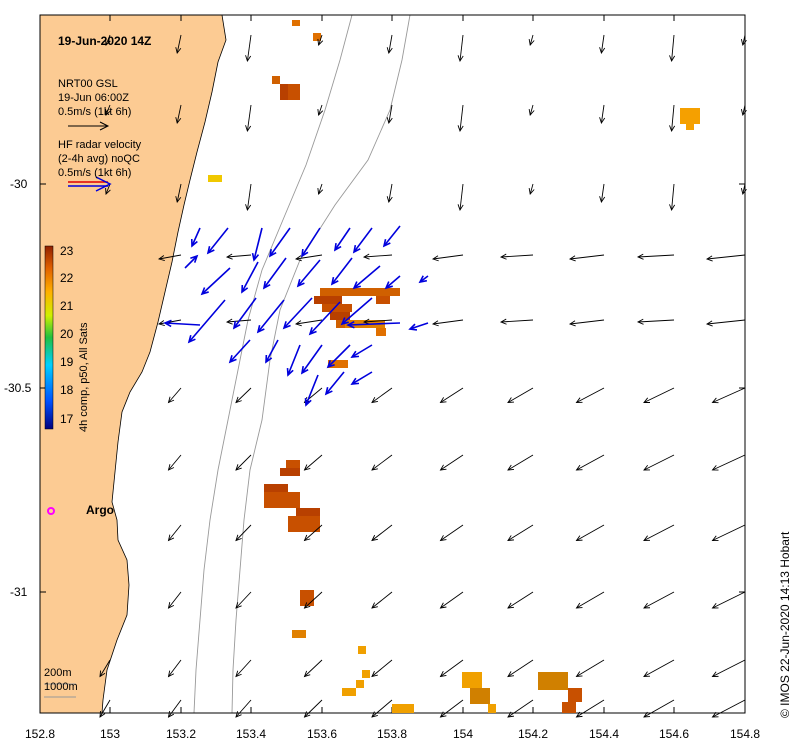 The height and width of the screenshot is (750, 789). What do you see at coordinates (100, 510) in the screenshot?
I see `argo-label: Argo` at bounding box center [100, 510].